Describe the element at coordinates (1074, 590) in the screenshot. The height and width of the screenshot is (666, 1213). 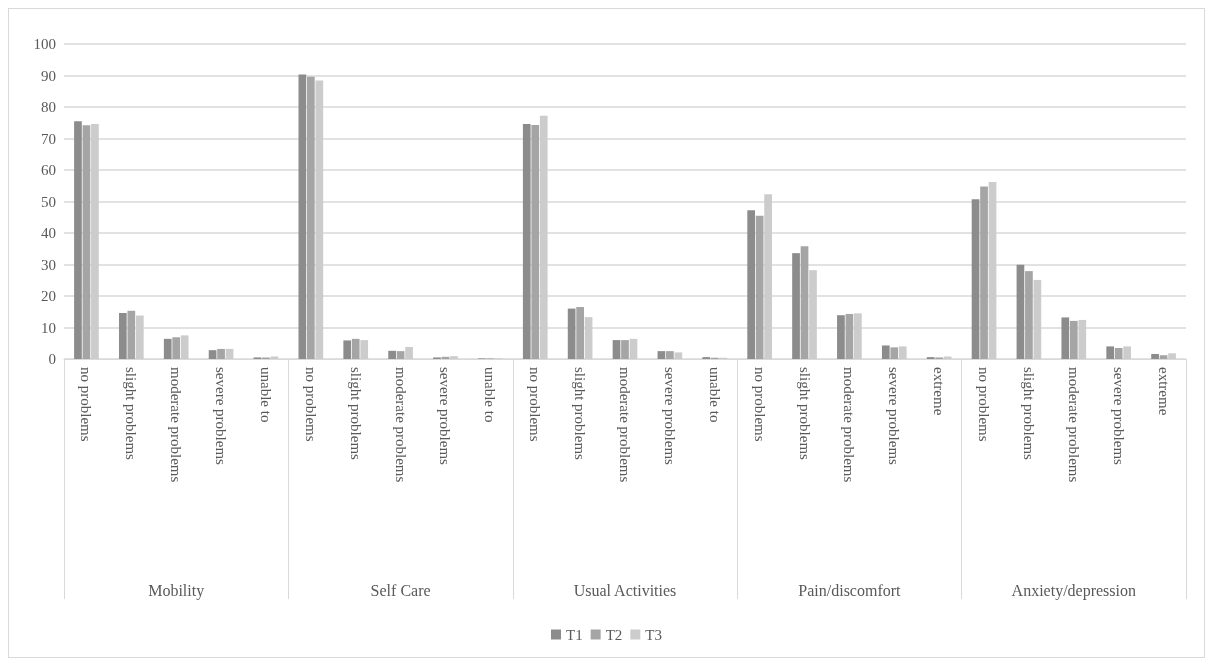
I see `text: Anxiety/depression` at that location.